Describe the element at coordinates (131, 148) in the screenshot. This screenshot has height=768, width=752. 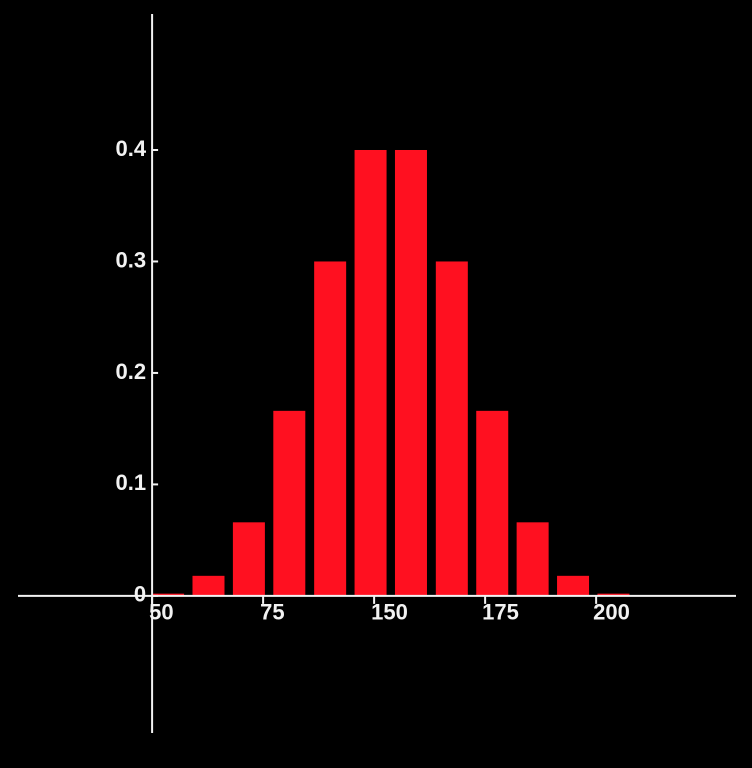
I see `y-tick-label: 0.4` at that location.